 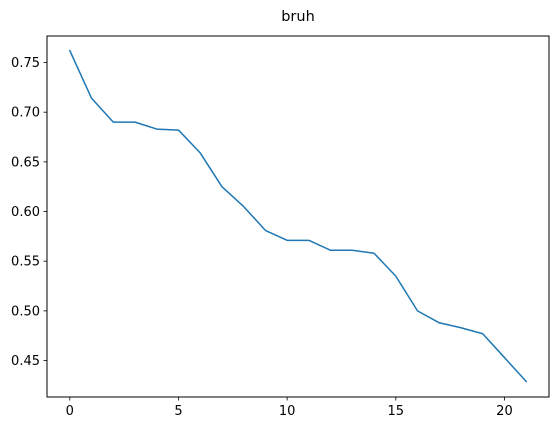 I want to click on x-tick-label: 5, so click(x=178, y=411).